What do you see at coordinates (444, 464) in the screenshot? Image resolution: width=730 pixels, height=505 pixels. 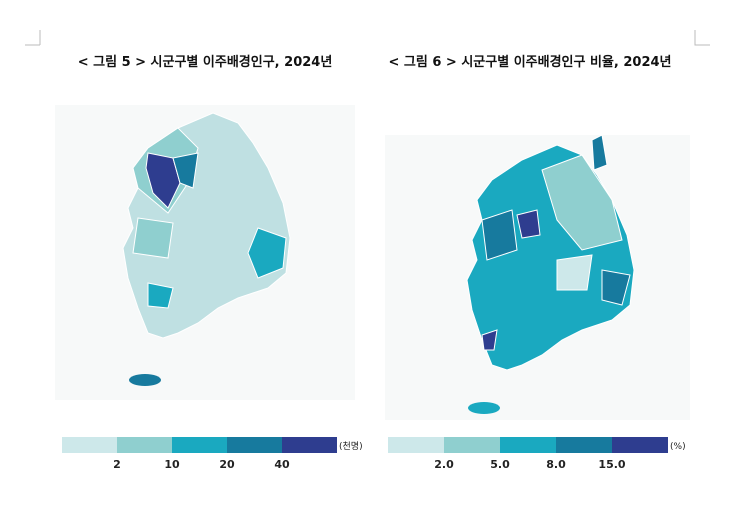 I see `legend-label: 2.0` at bounding box center [444, 464].